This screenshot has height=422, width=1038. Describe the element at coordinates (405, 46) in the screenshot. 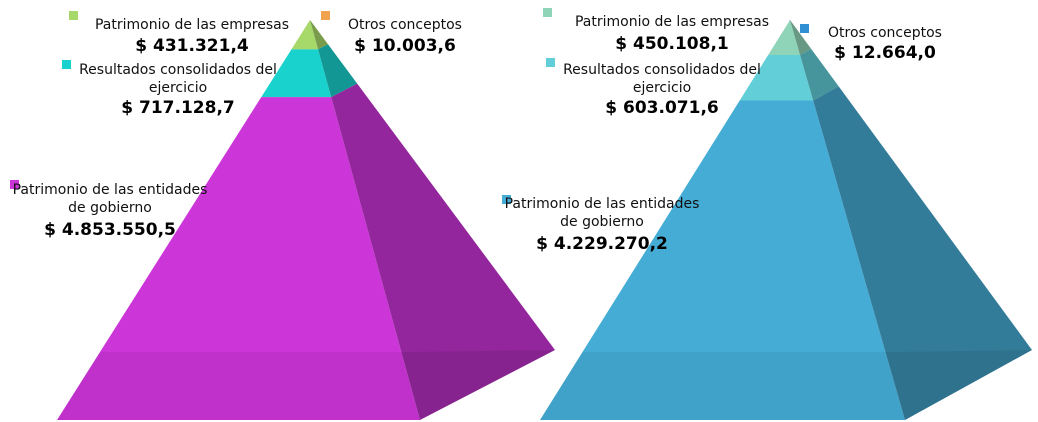

I see `segment-value: $ 10.003,6` at that location.